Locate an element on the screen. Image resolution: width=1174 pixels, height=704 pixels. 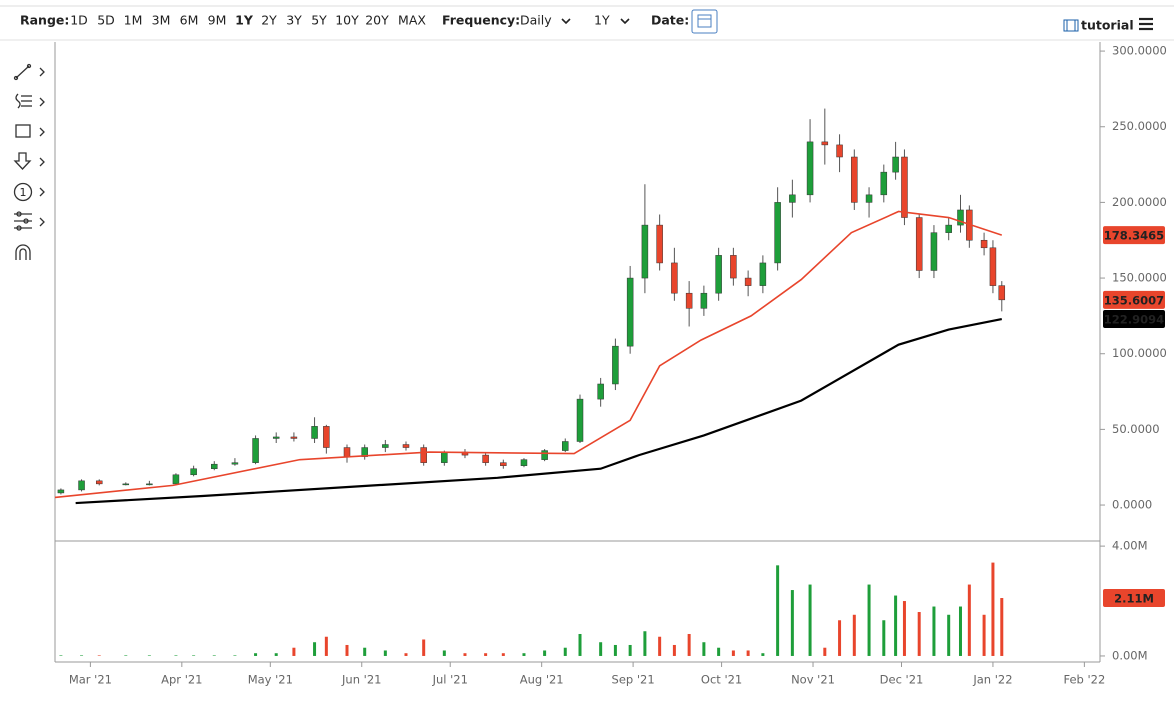
price-tag-label: 178.3465 is located at coordinates (1134, 236).